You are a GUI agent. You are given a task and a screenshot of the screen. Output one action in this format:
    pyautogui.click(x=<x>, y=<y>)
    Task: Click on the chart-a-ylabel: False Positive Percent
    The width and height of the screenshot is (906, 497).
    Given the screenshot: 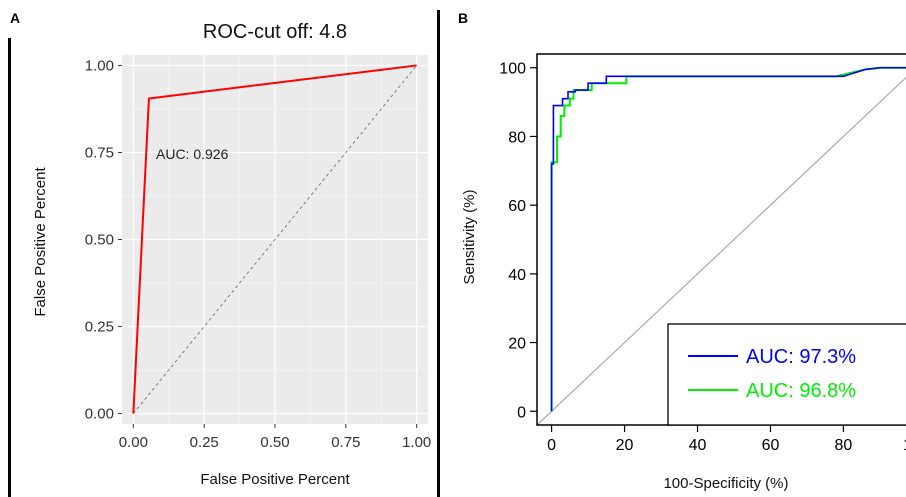 What is the action you would take?
    pyautogui.click(x=40, y=242)
    